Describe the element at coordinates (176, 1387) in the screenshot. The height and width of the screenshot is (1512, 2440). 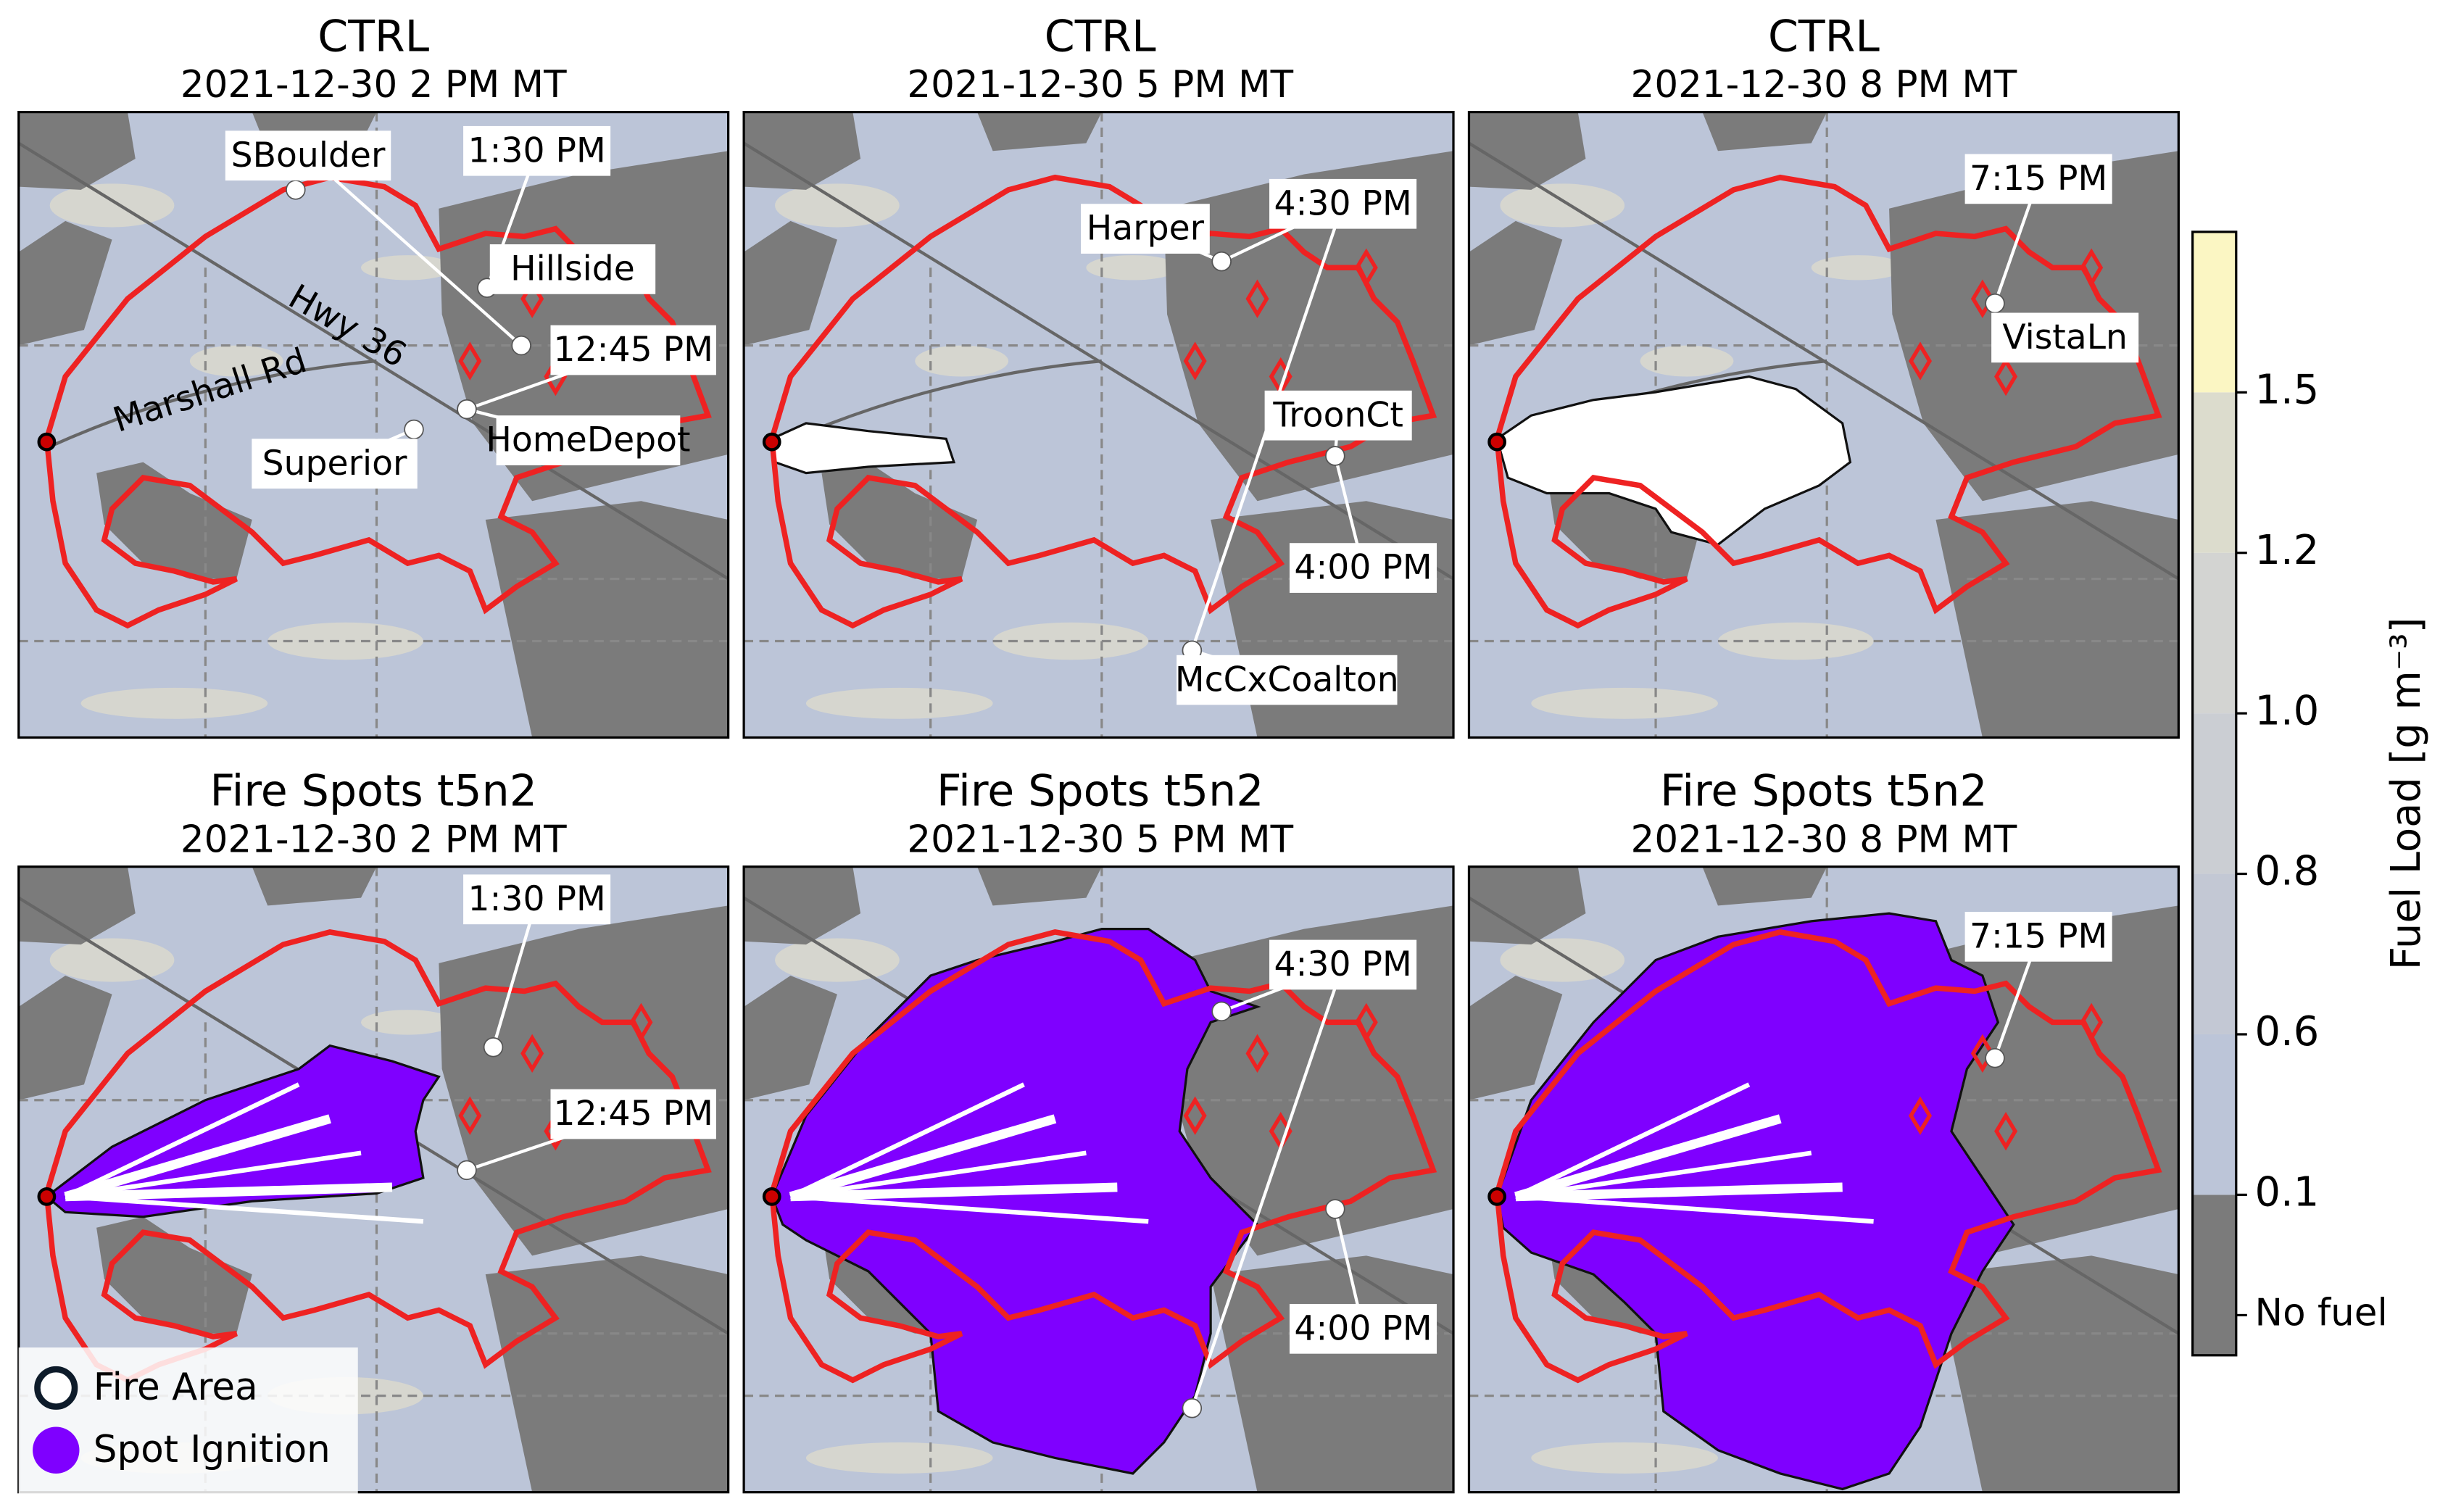
I see `legend-label: Fire Area` at that location.